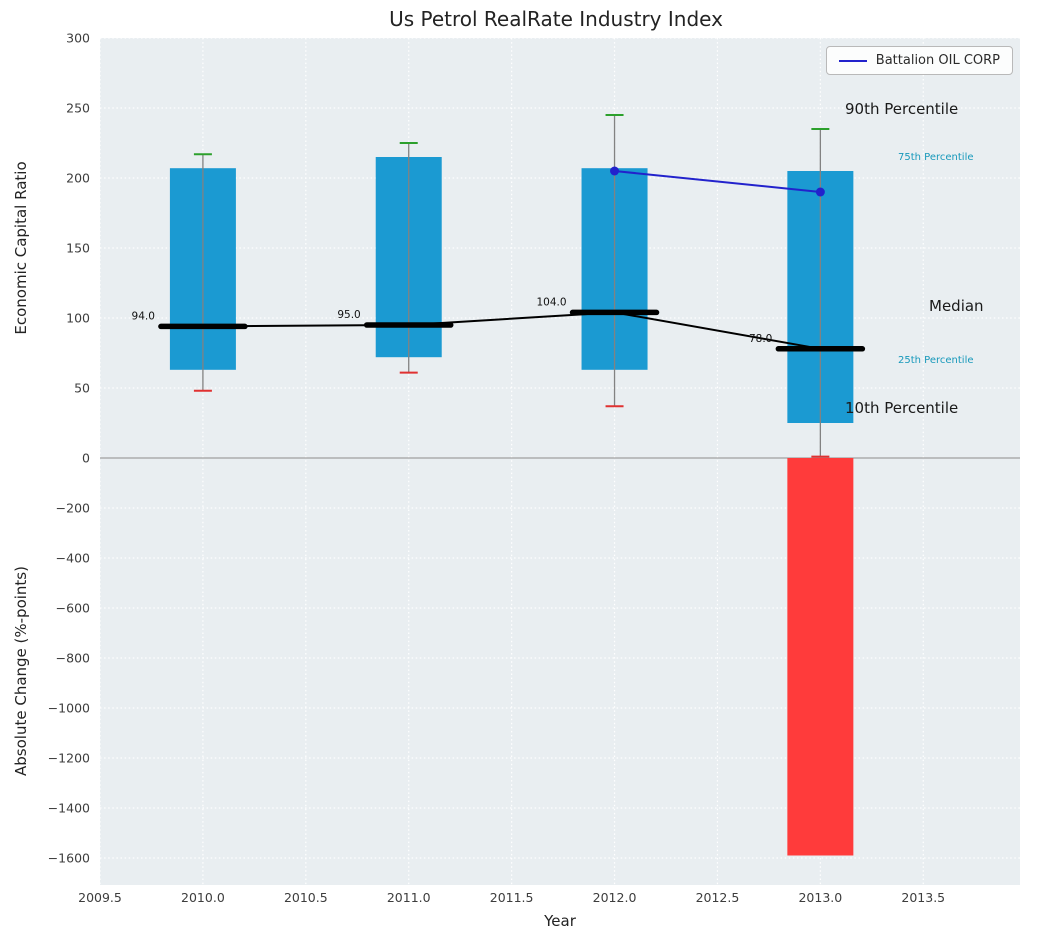 This screenshot has height=942, width=1039. What do you see at coordinates (78, 38) in the screenshot?
I see `y-tick-label-top: 300` at bounding box center [78, 38].